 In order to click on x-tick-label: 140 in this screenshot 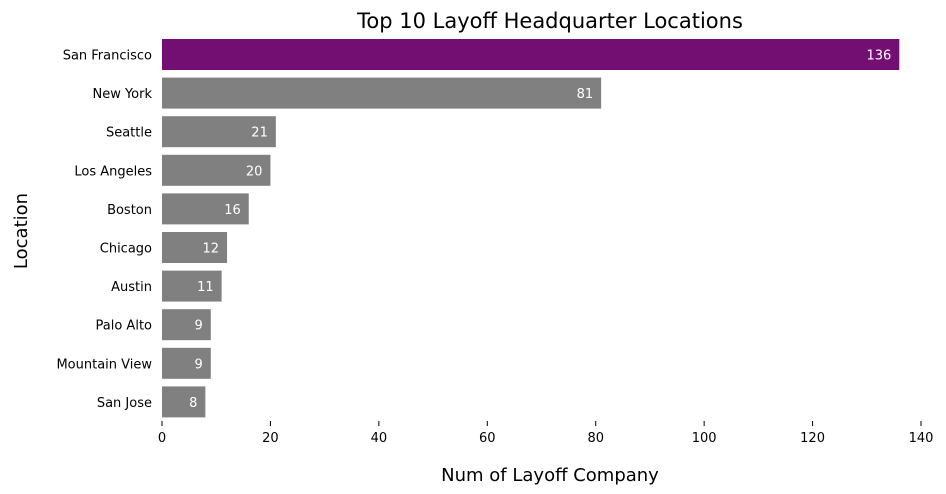, I will do `click(921, 438)`.